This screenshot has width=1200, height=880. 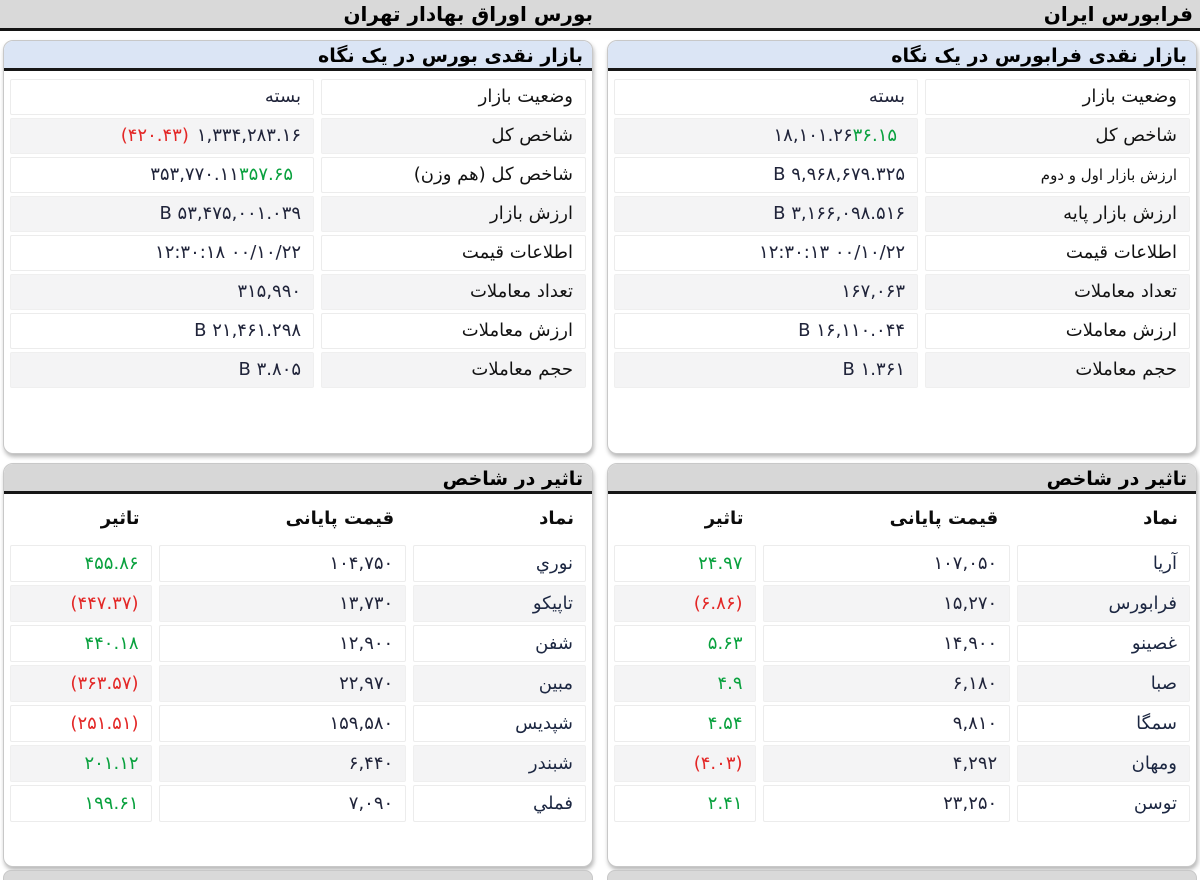 What do you see at coordinates (81, 643) in the screenshot?
I see `index-impact: ۴۴۰.۱۸` at bounding box center [81, 643].